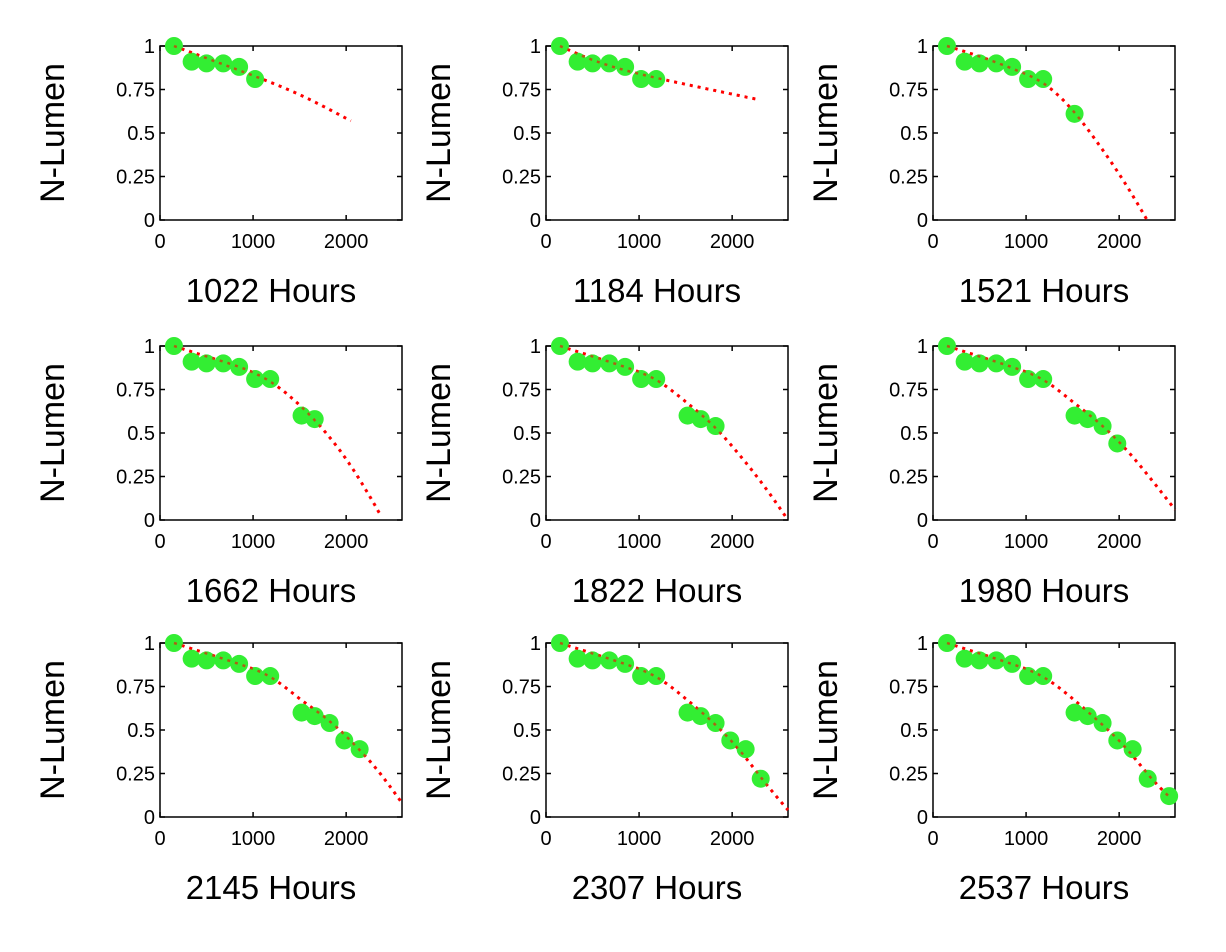  I want to click on subplot-2: 0 0.25 0.5 0.75 1 0 1000 2000 N-Lumen 1184 Hours, so click(604, 172).